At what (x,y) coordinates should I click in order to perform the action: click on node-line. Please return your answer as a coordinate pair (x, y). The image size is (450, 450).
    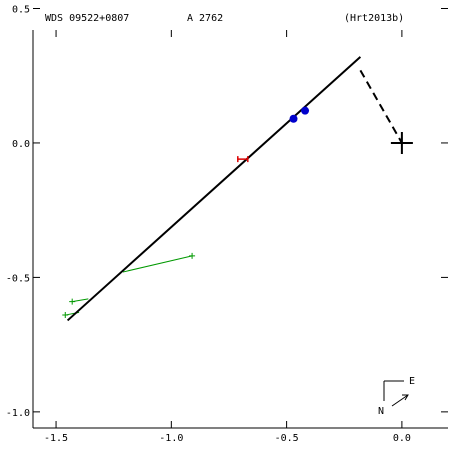
    Looking at the image, I should click on (381, 106).